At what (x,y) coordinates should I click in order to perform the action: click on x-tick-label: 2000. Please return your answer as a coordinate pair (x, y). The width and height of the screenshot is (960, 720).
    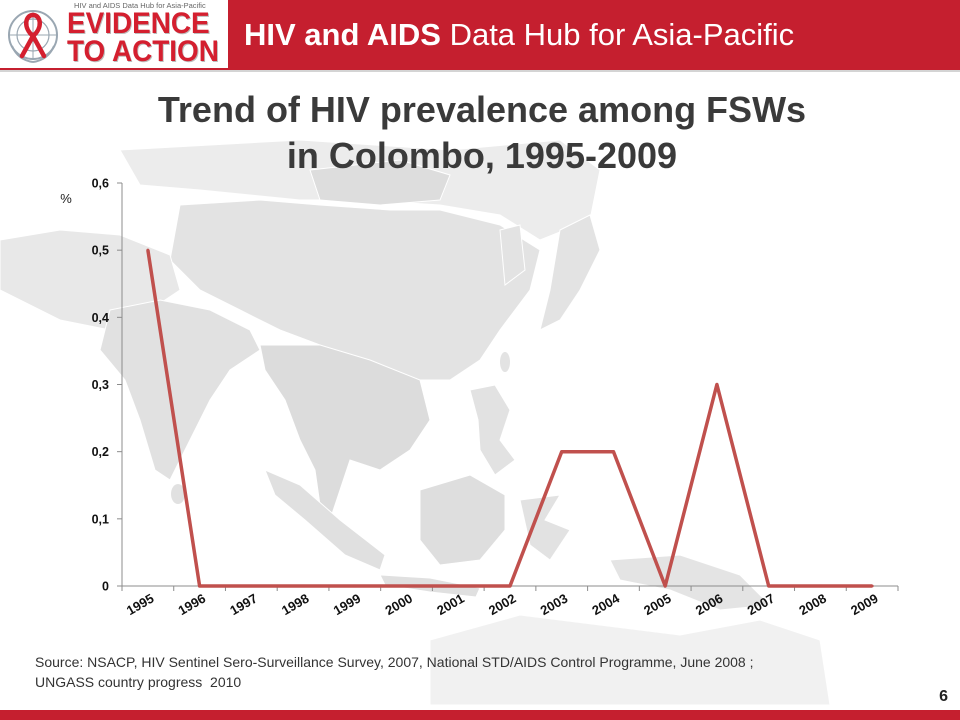
    Looking at the image, I should click on (398, 604).